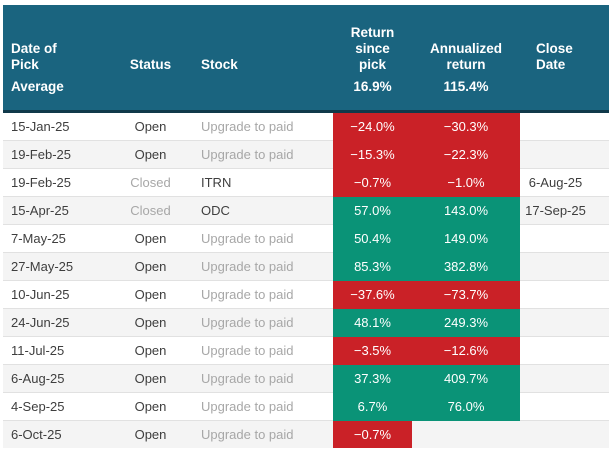 This screenshot has width=612, height=453. What do you see at coordinates (466, 350) in the screenshot?
I see `annualized-return-cell: −12.6%` at bounding box center [466, 350].